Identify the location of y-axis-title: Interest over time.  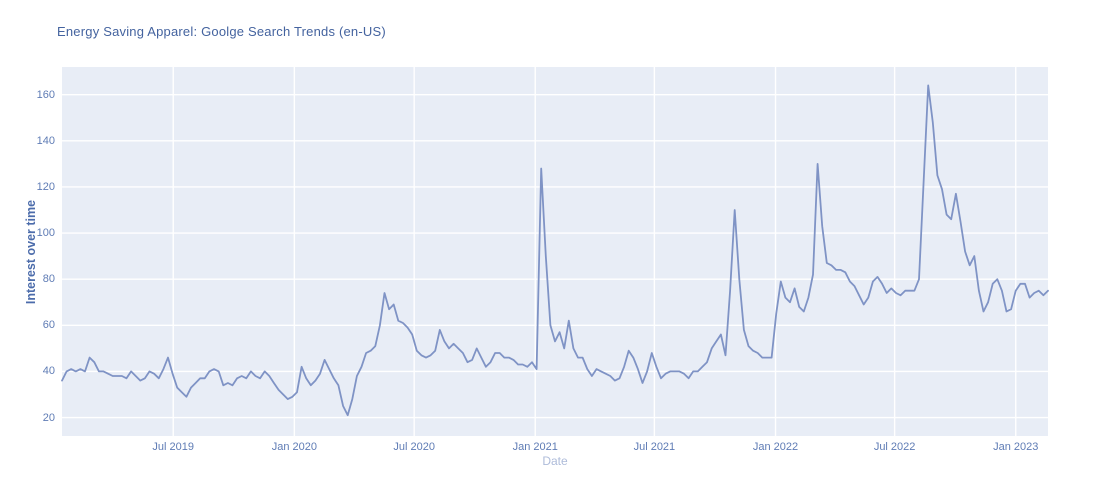
(31, 252).